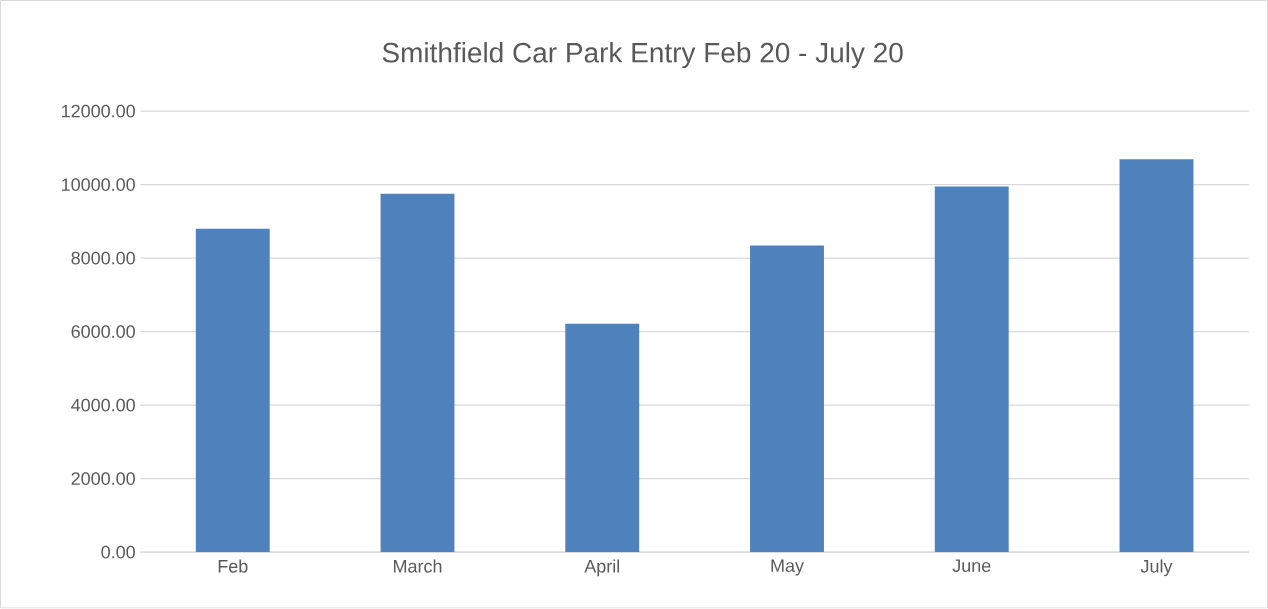  Describe the element at coordinates (418, 566) in the screenshot. I see `x-tick-label: March` at that location.